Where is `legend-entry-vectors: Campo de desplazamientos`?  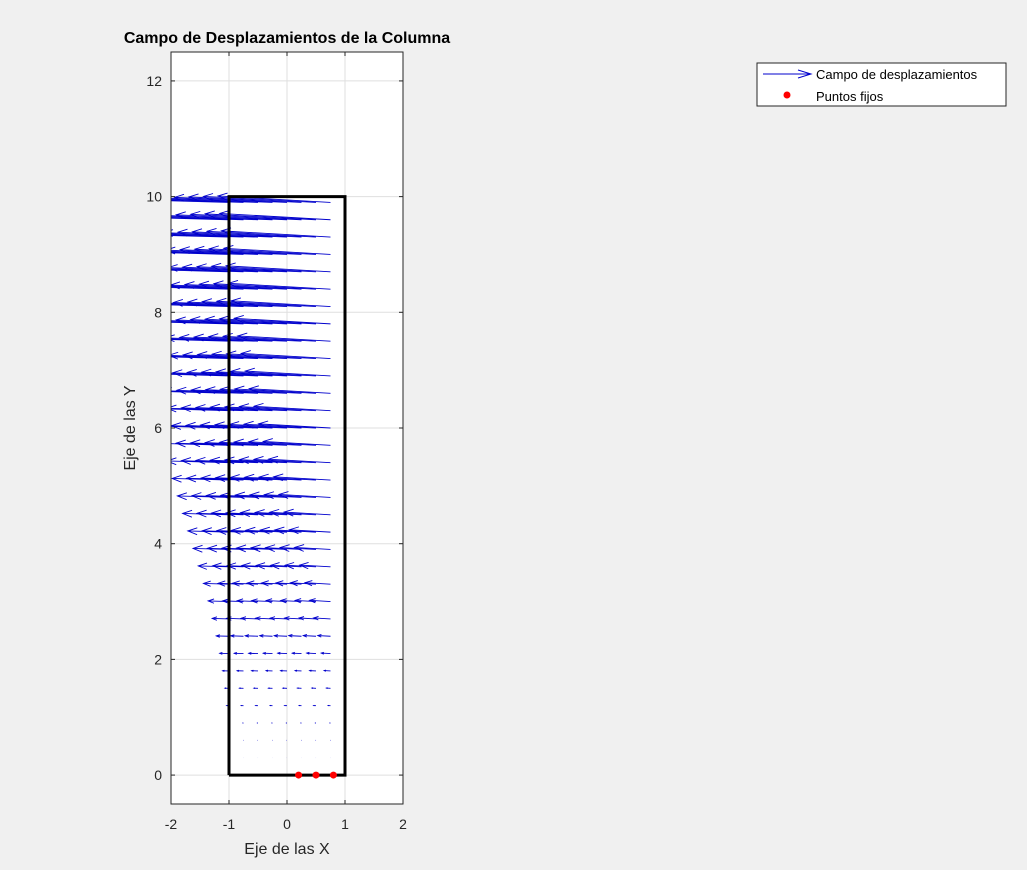
legend-entry-vectors: Campo de desplazamientos is located at coordinates (897, 74).